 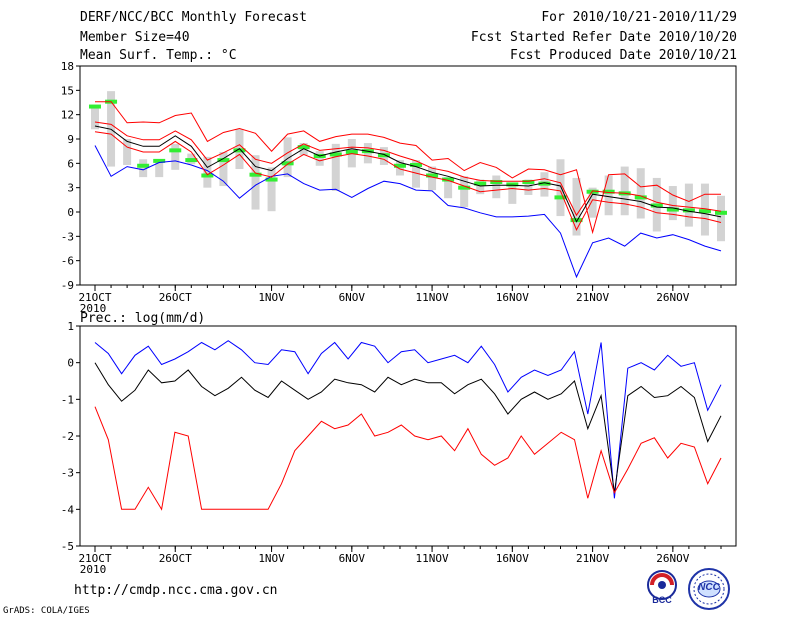 What do you see at coordinates (135, 37) in the screenshot?
I see `member-size: Member Size=40` at bounding box center [135, 37].